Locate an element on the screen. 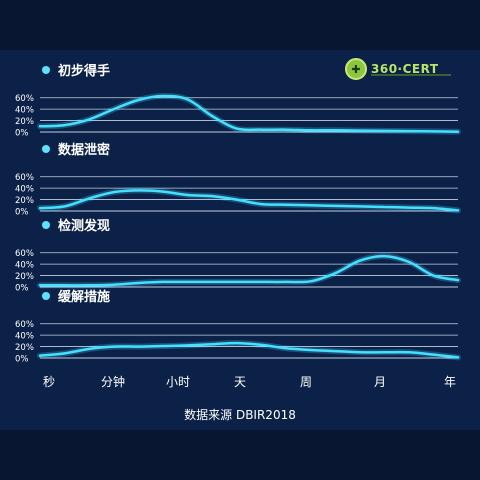 This screenshot has width=480, height=480. panel-1-bullet is located at coordinates (46, 70).